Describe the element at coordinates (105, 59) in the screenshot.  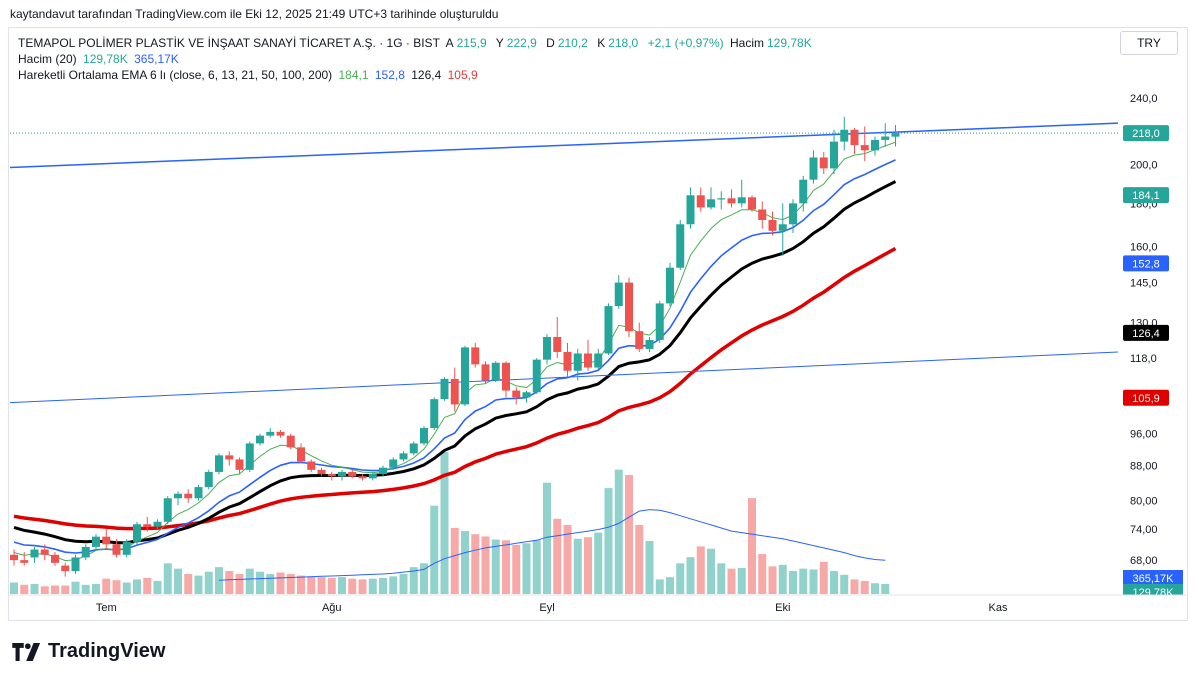
I see `volume-indicator-value-1: 129,78K` at that location.